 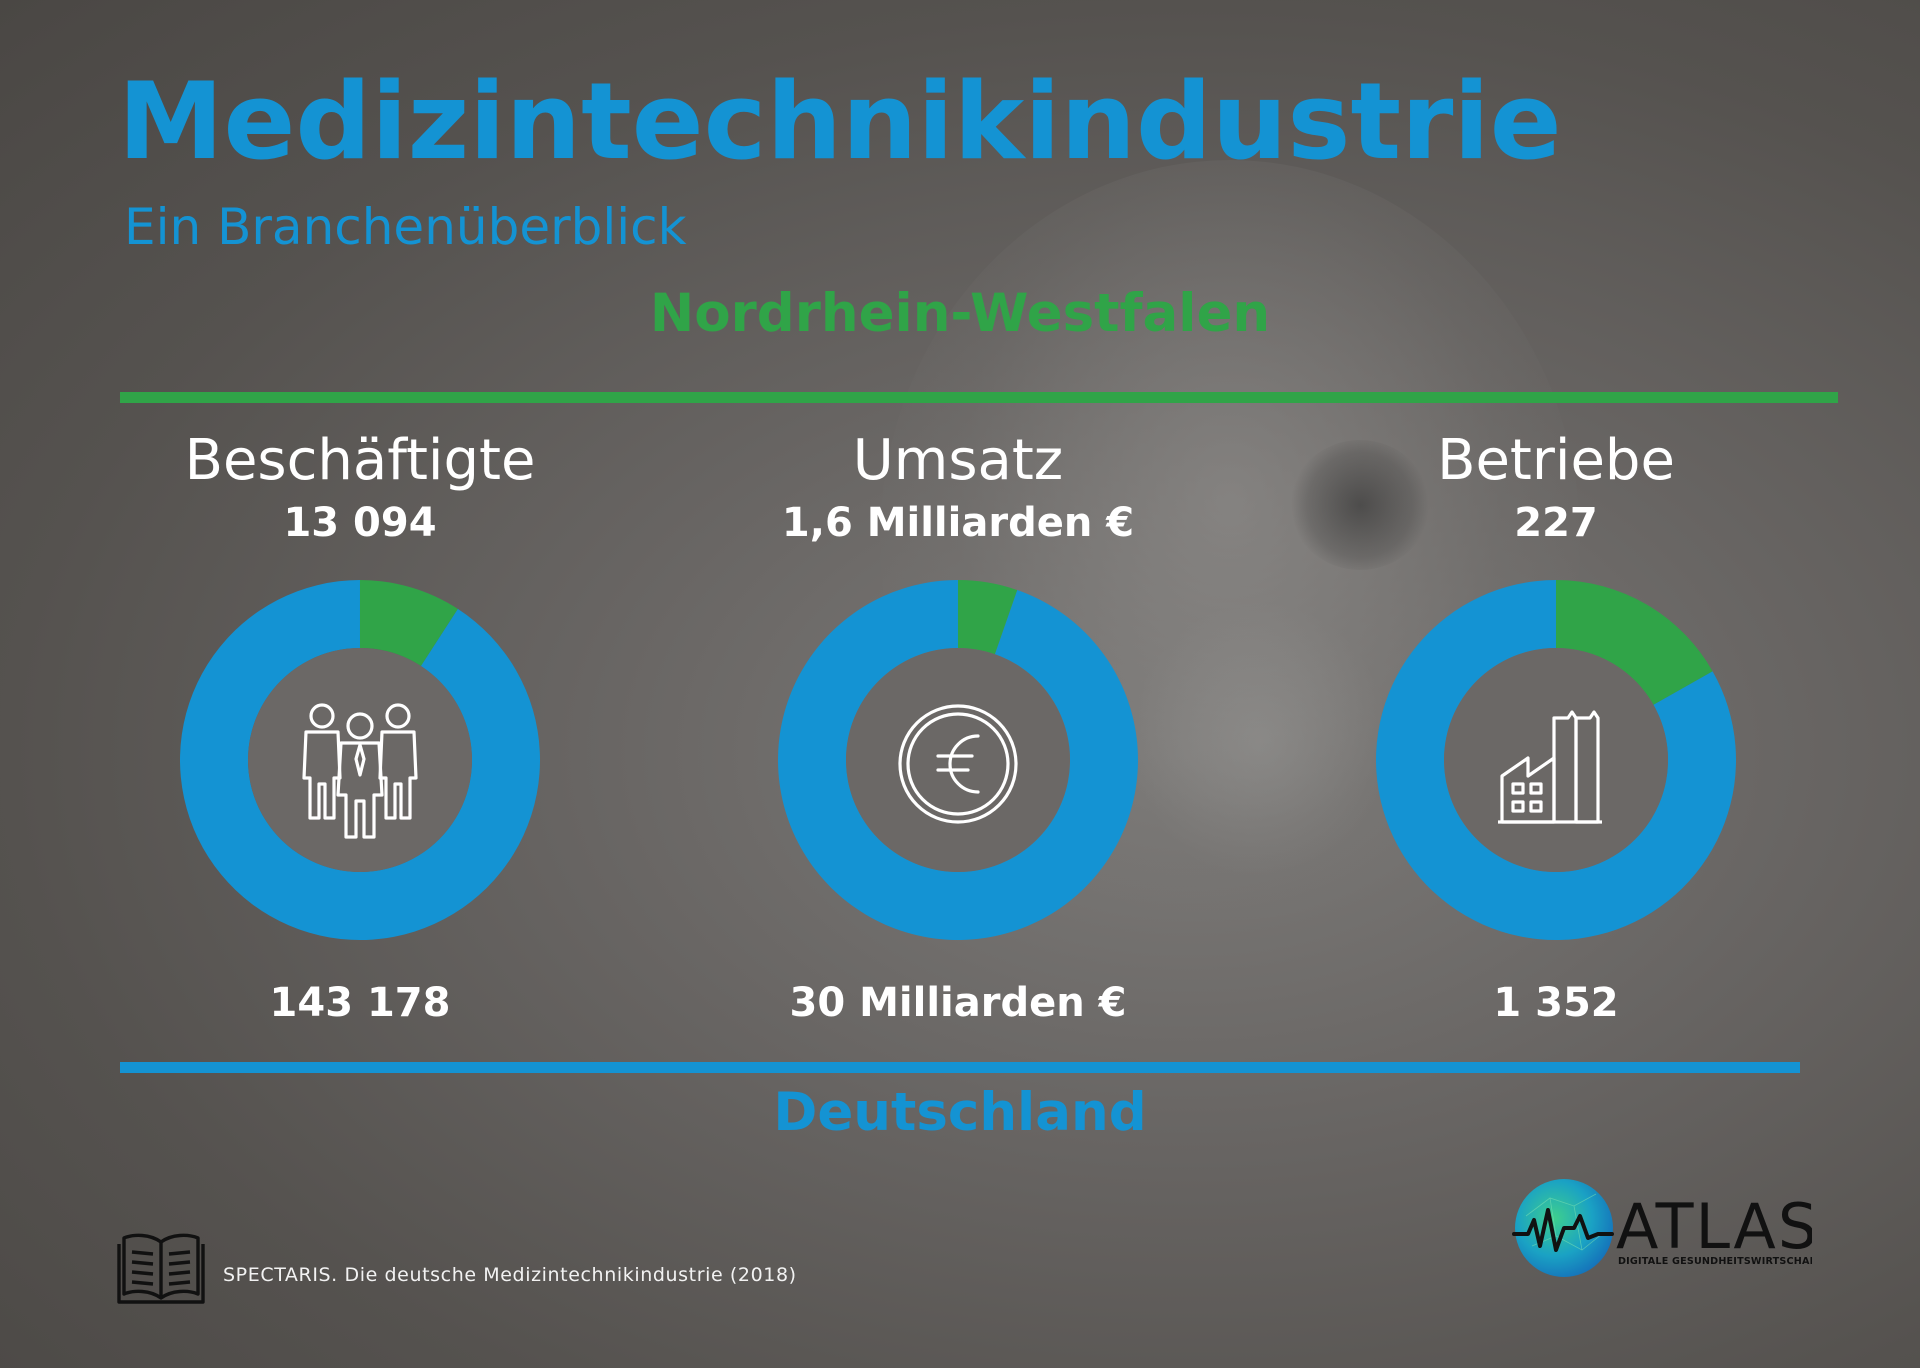 I want to click on divider-blue, so click(x=960, y=1067).